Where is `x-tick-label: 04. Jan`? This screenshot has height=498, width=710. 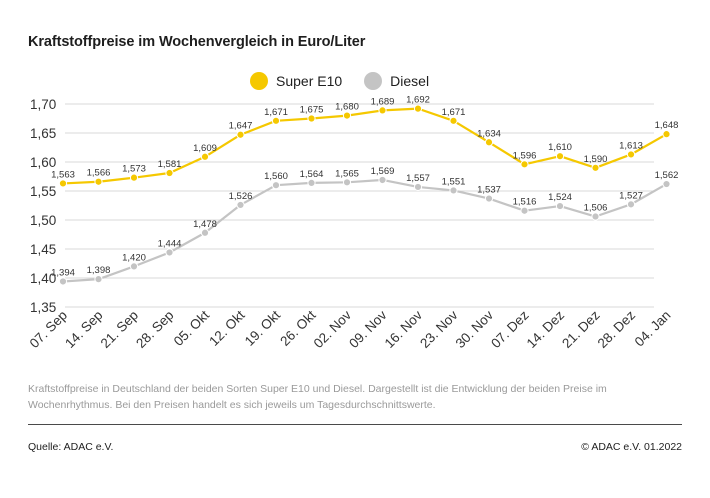 x-tick-label: 04. Jan is located at coordinates (653, 329).